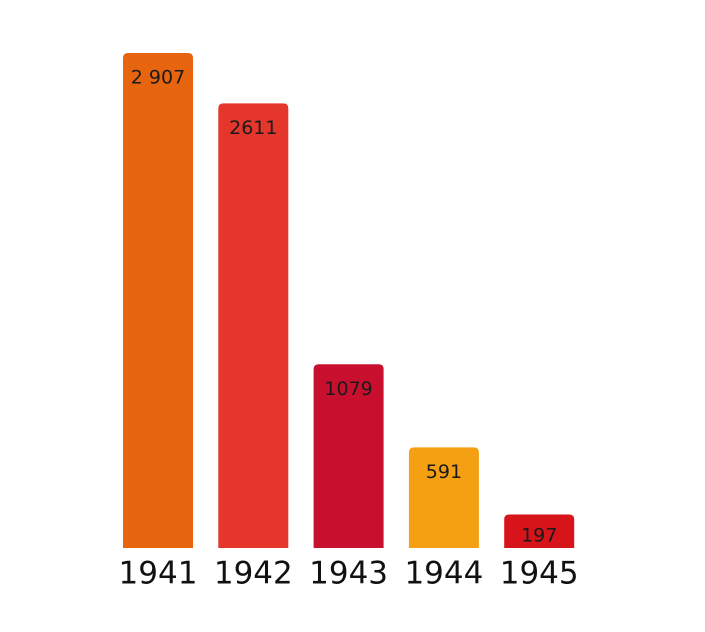 This screenshot has width=705, height=632. What do you see at coordinates (158, 78) in the screenshot?
I see `value-label: 2 907` at bounding box center [158, 78].